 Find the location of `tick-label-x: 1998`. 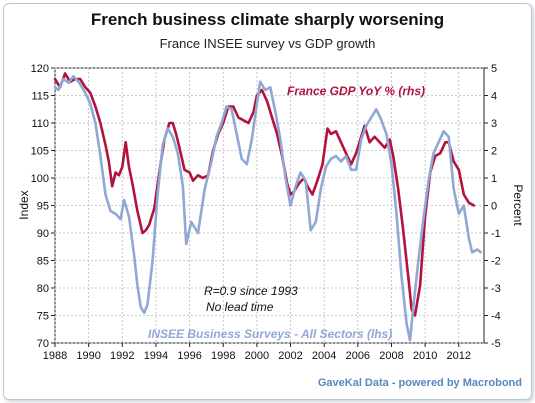

tick-label-x: 1998 is located at coordinates (223, 356).